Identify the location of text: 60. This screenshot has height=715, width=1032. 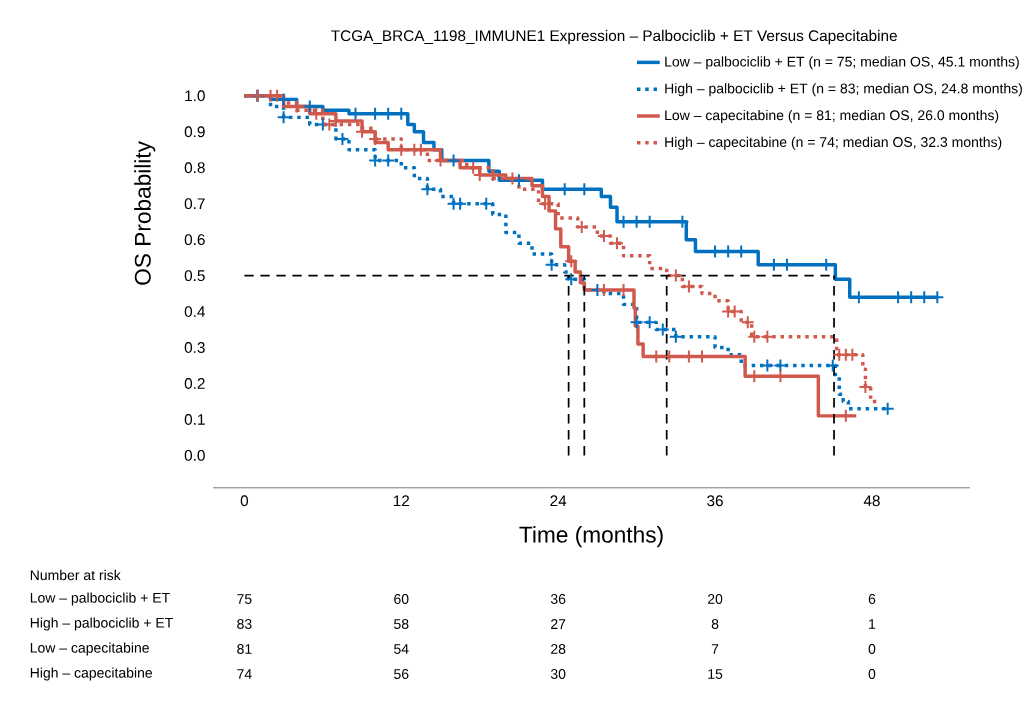
(401, 599).